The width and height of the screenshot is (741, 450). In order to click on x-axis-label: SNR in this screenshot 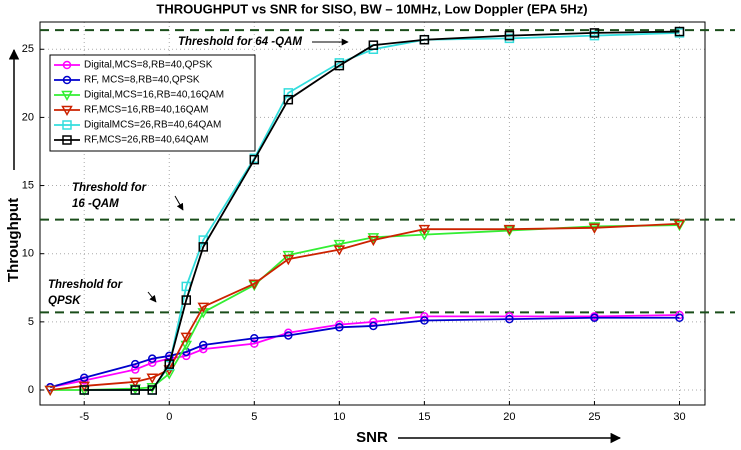, I will do `click(372, 437)`.